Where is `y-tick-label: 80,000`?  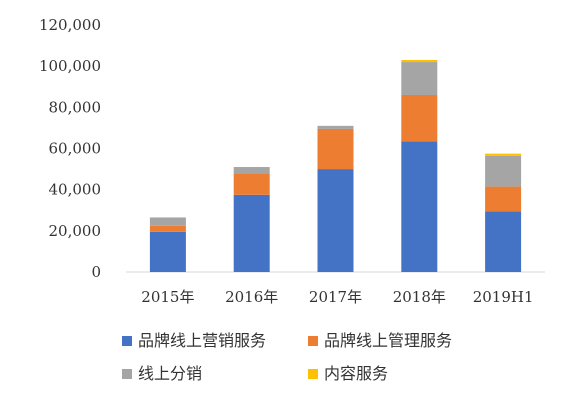 y-tick-label: 80,000 is located at coordinates (75, 107).